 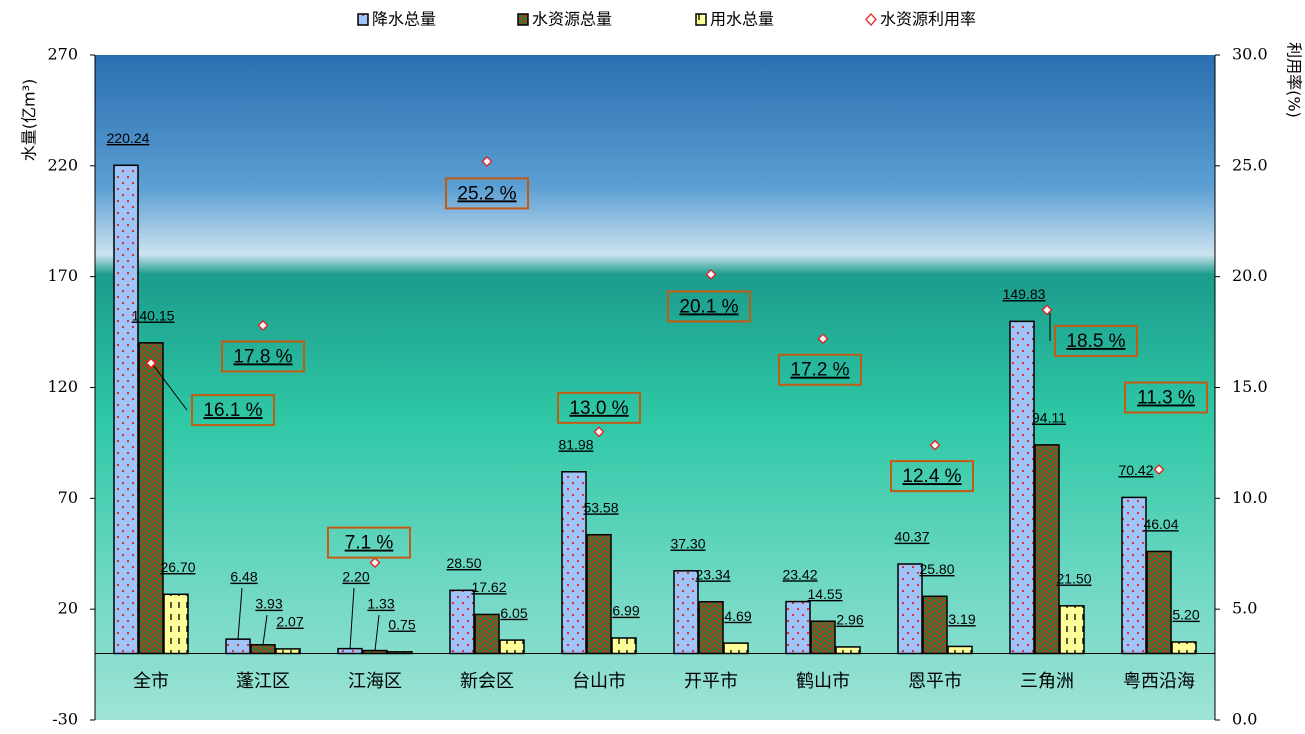 I want to click on y2-tick-label: 10.0, so click(x=1250, y=497).